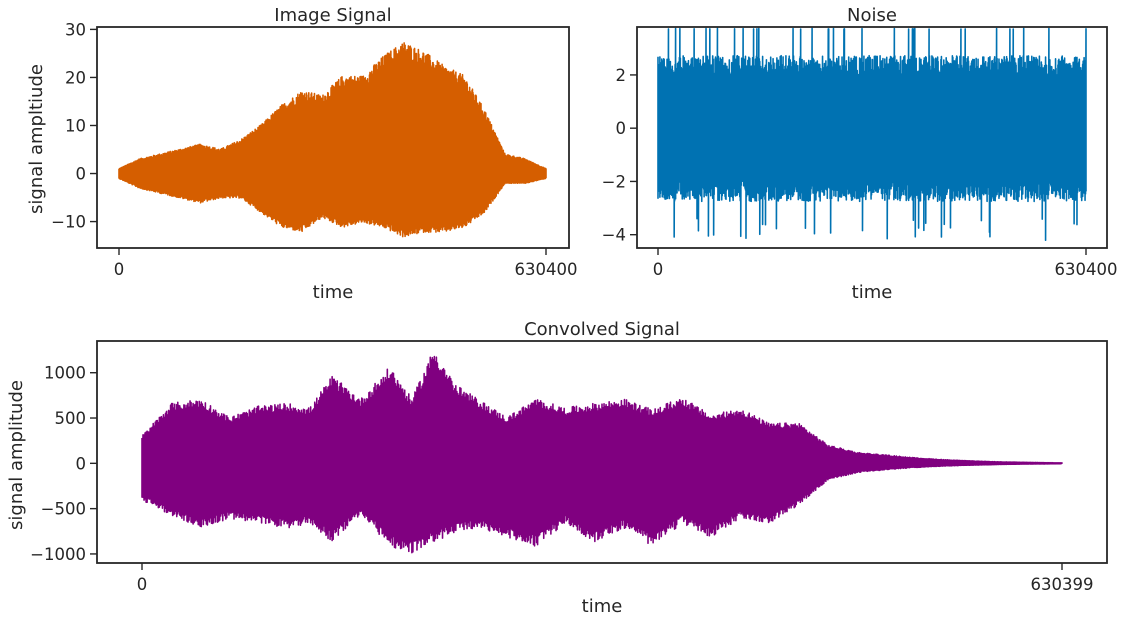 Image resolution: width=1124 pixels, height=623 pixels. What do you see at coordinates (872, 15) in the screenshot?
I see `noise-title: Noise` at bounding box center [872, 15].